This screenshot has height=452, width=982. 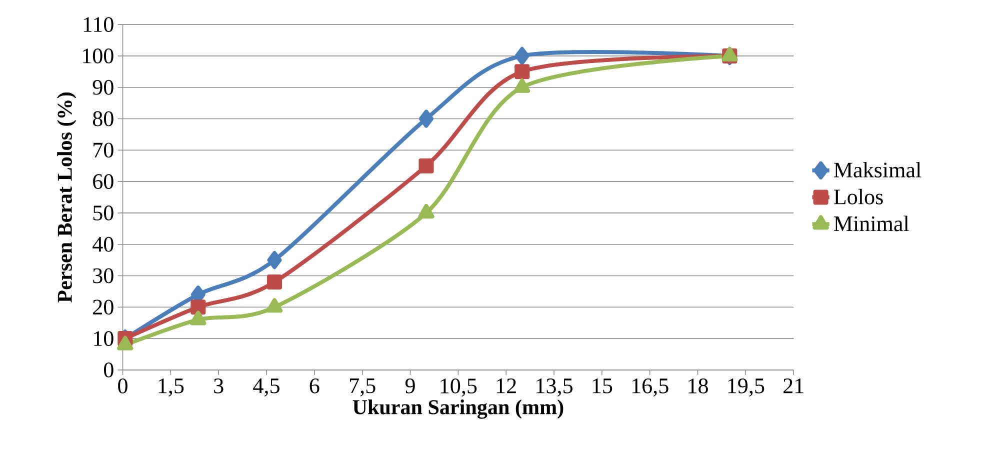 I want to click on y-tick-label: 40, so click(x=103, y=244).